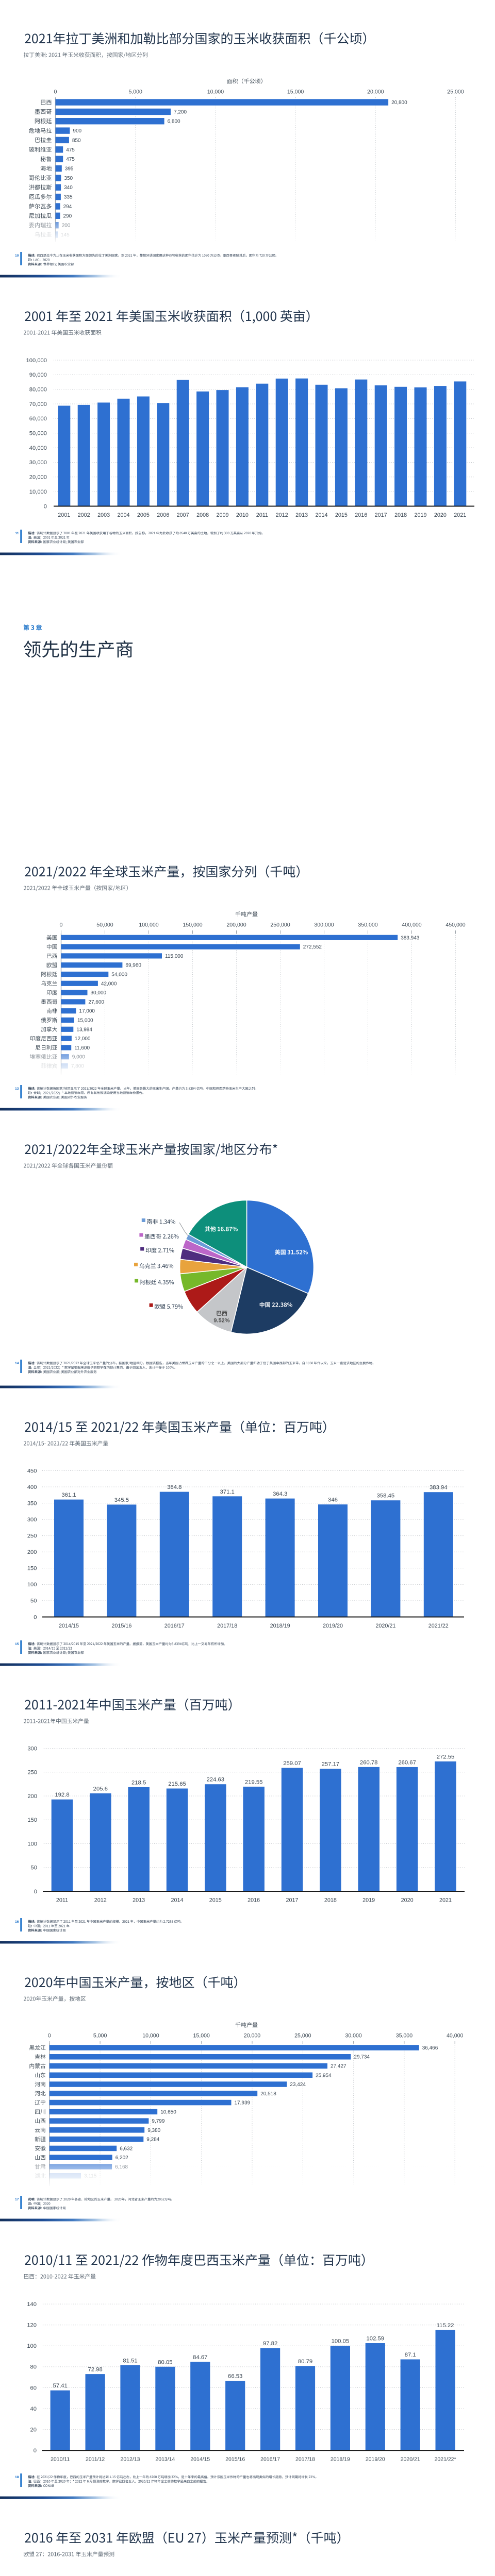 The image size is (495, 2576). What do you see at coordinates (439, 1626) in the screenshot?
I see `svg-text: 2021/22` at bounding box center [439, 1626].